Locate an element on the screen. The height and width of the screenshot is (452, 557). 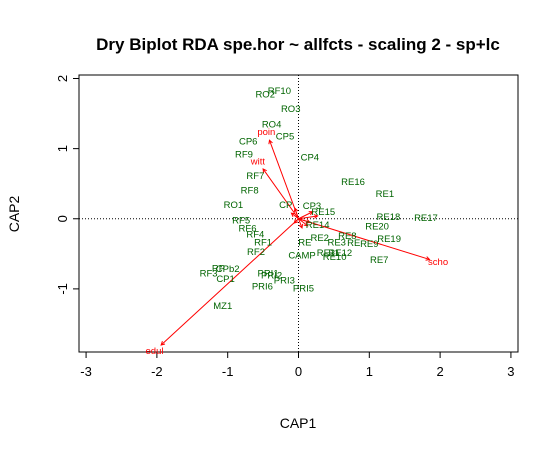
site-label: RE2 is located at coordinates (319, 238).